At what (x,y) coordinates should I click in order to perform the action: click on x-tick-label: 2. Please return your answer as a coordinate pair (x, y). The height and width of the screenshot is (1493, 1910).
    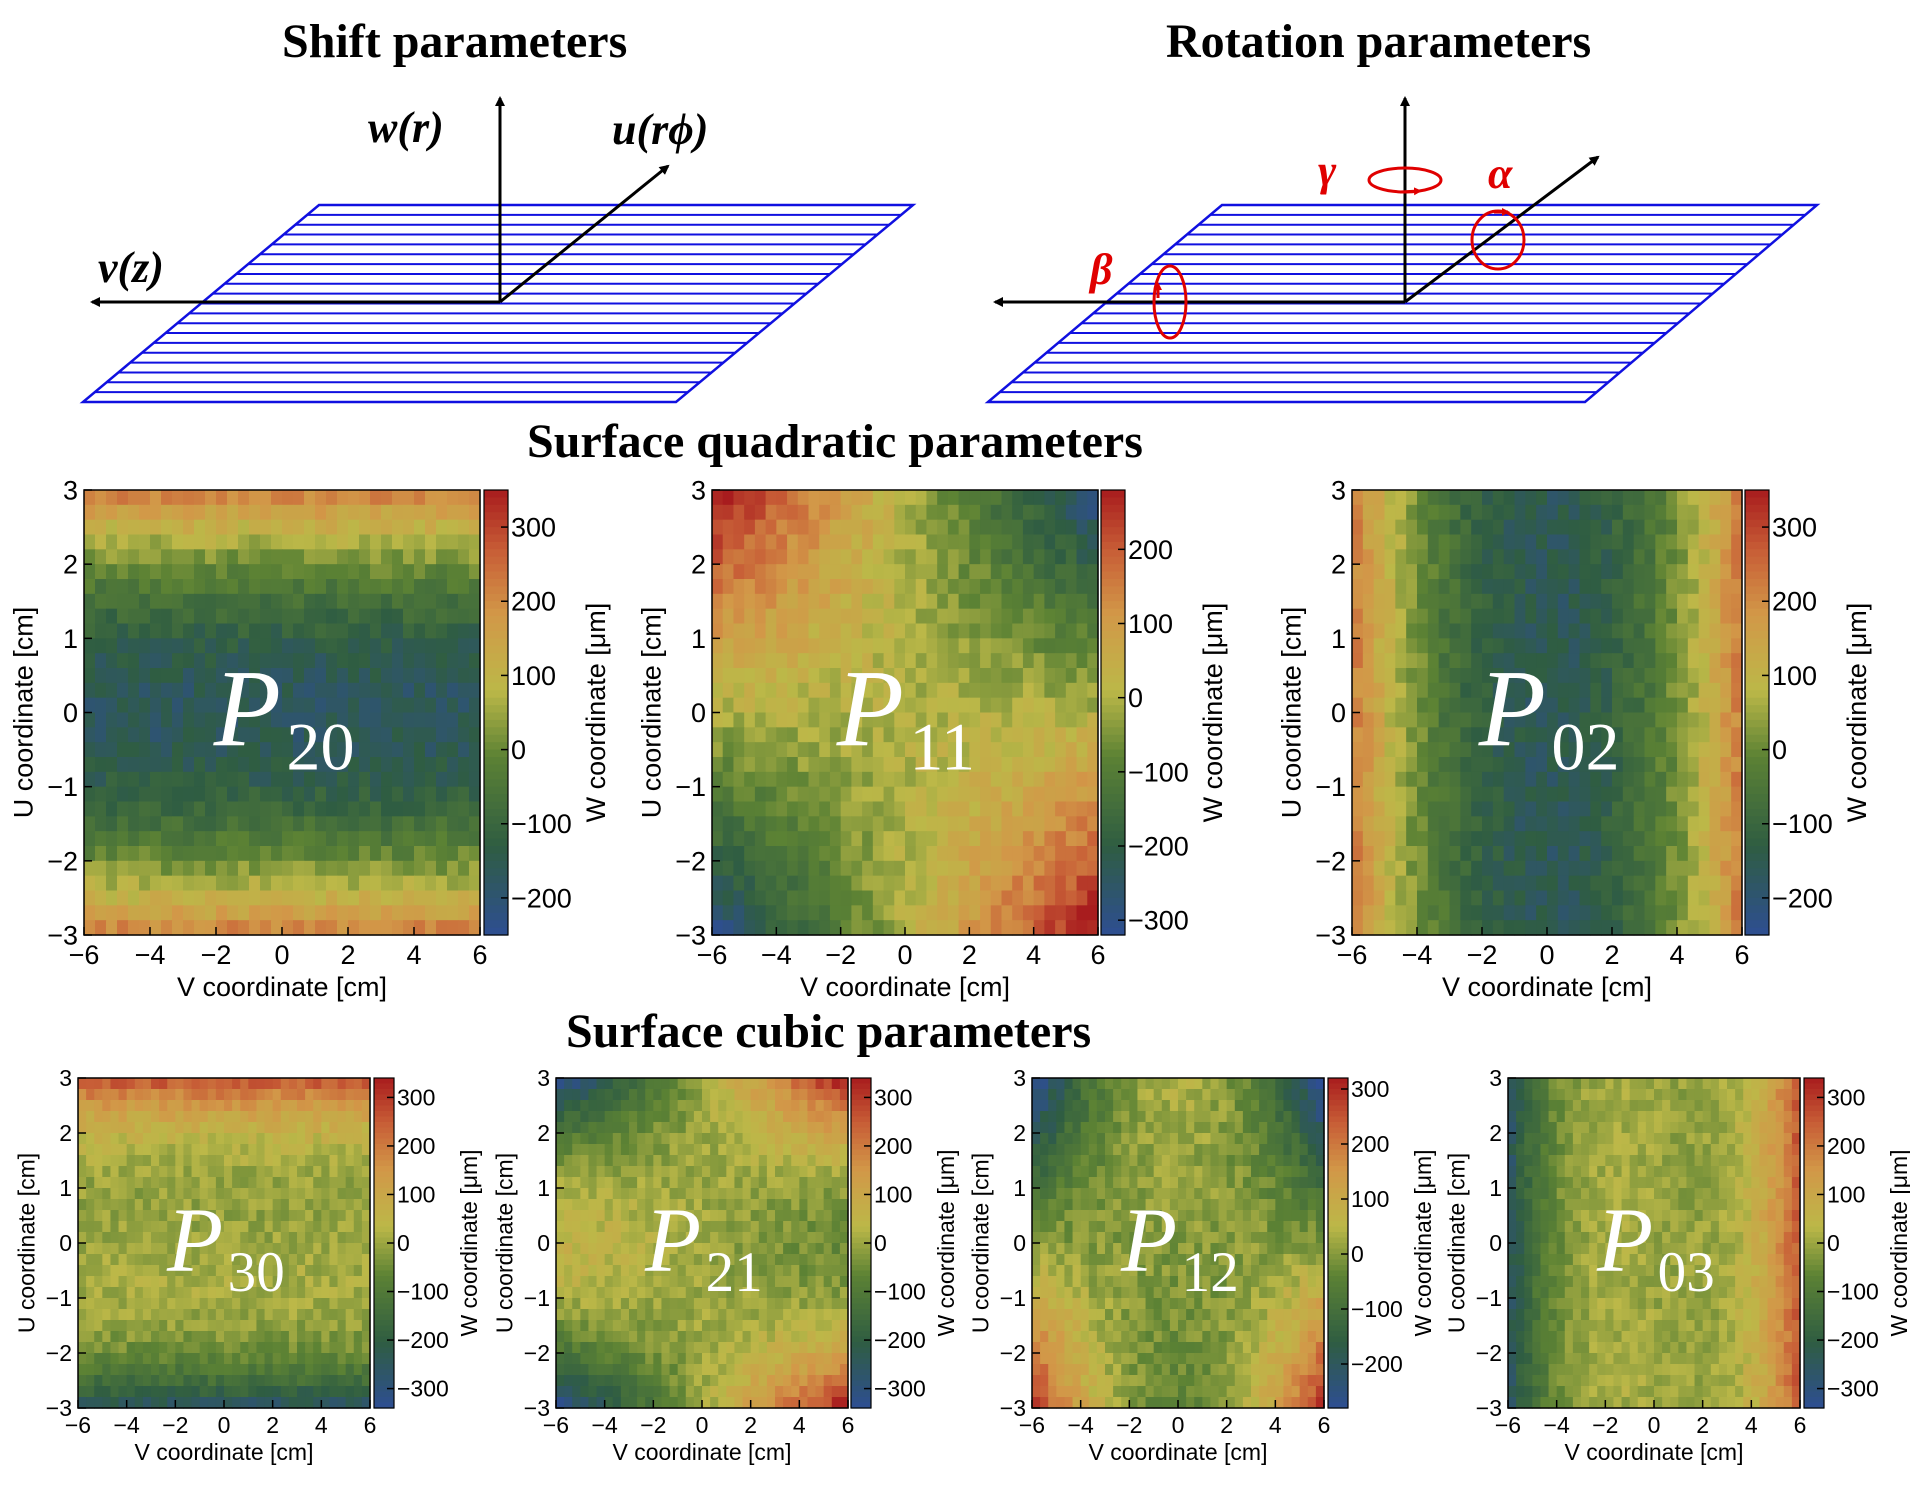
    Looking at the image, I should click on (1611, 955).